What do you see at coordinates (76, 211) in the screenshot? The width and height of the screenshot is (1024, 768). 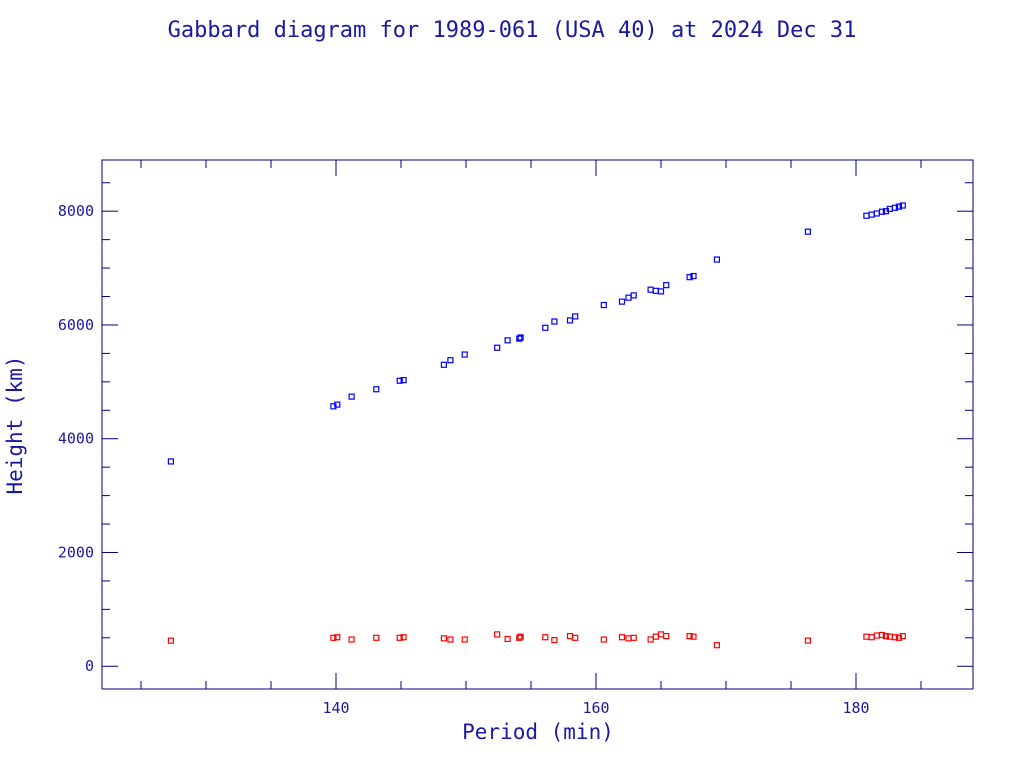 I see `y-tick-label: 8000` at bounding box center [76, 211].